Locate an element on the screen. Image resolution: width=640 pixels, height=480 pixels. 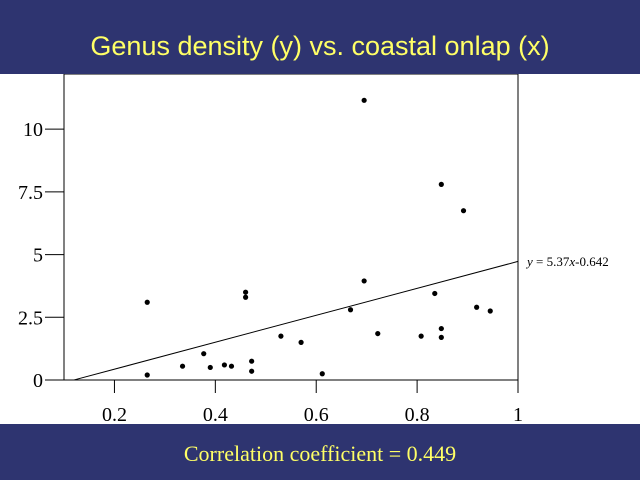
chart-title: Genus density (y) vs. coastal onlap (x) is located at coordinates (320, 46).